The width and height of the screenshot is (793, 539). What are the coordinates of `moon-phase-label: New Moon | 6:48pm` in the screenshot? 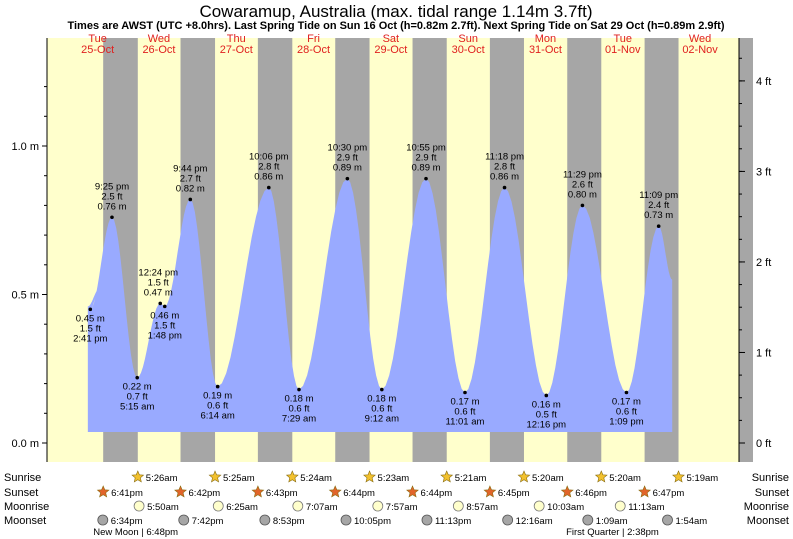 It's located at (135, 532).